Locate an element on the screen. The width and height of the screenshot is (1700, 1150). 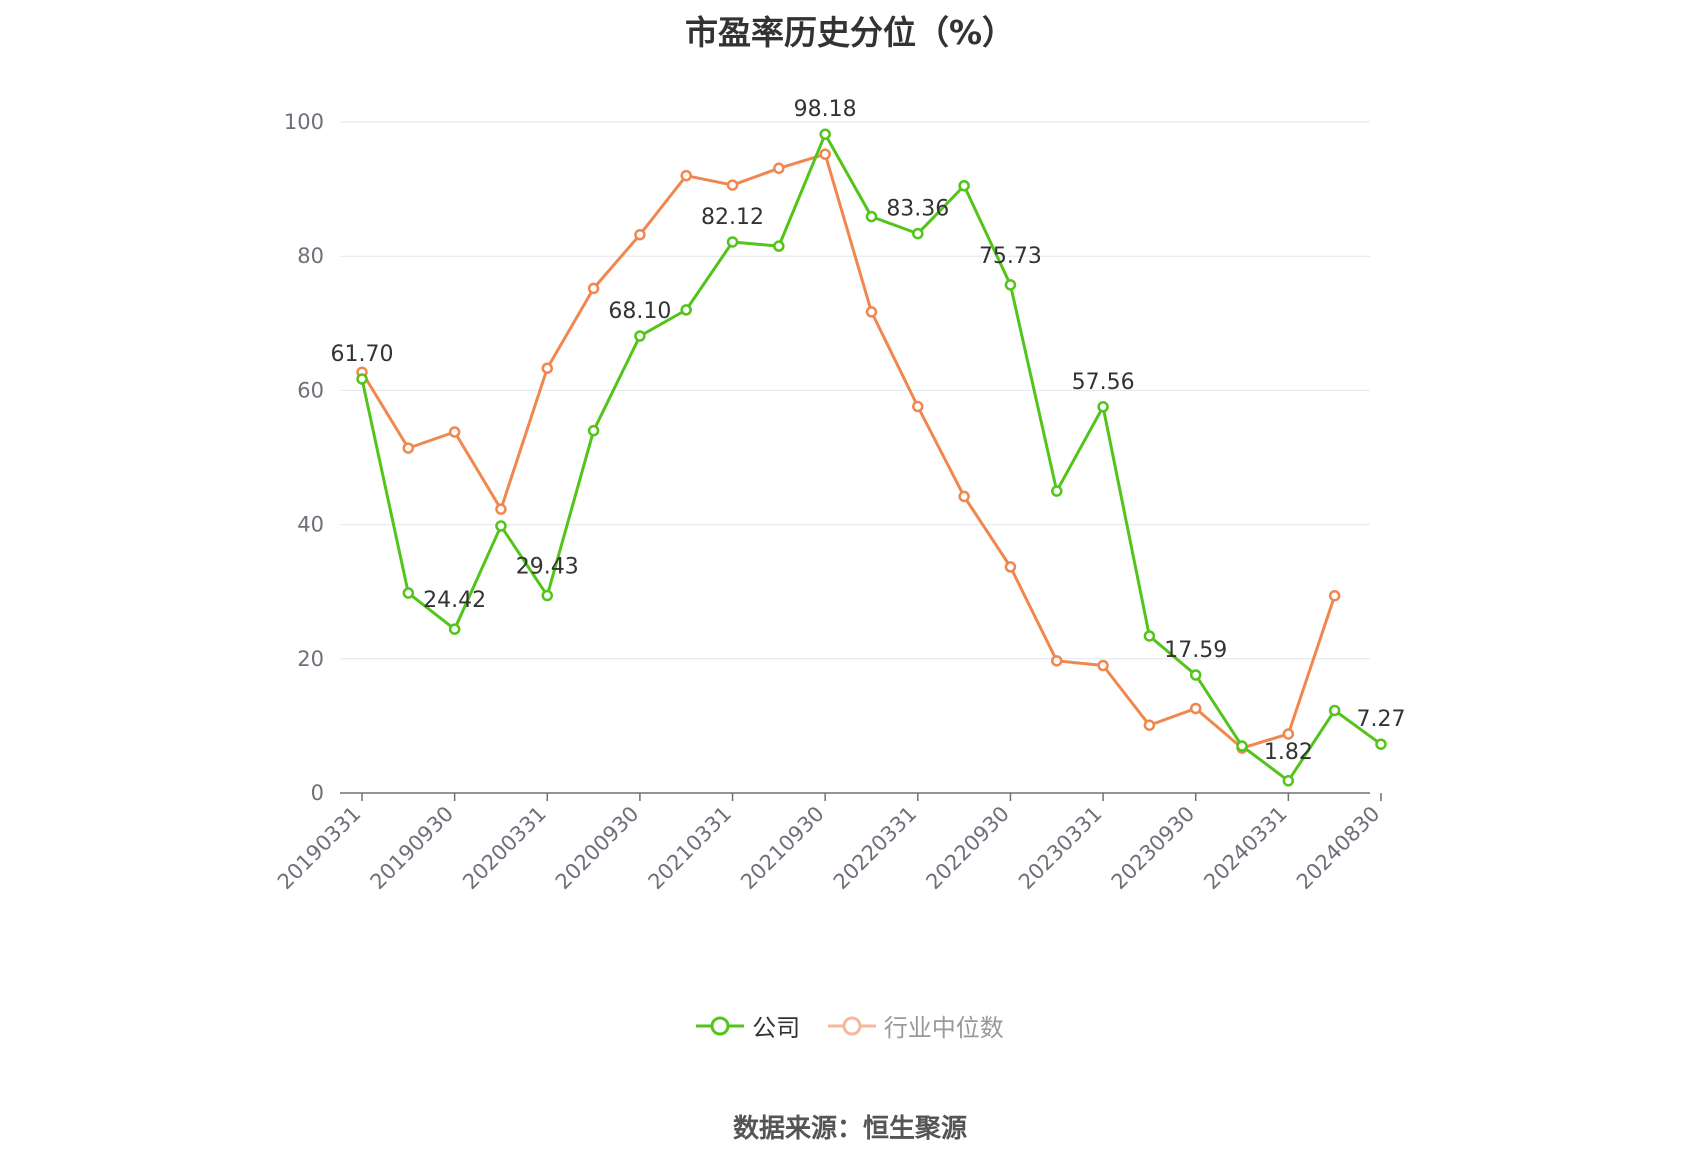
legend-industry-label: 行业中位数 is located at coordinates (943, 1028).